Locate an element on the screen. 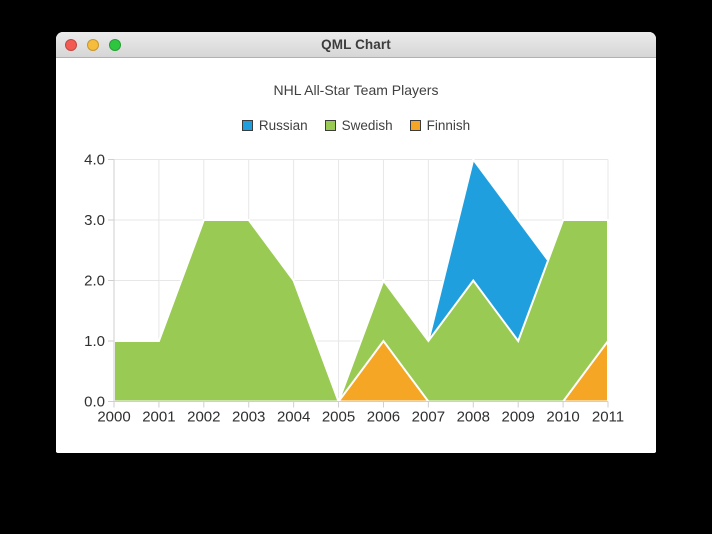 Image resolution: width=712 pixels, height=534 pixels. window-titlebar: QML Chart is located at coordinates (356, 45).